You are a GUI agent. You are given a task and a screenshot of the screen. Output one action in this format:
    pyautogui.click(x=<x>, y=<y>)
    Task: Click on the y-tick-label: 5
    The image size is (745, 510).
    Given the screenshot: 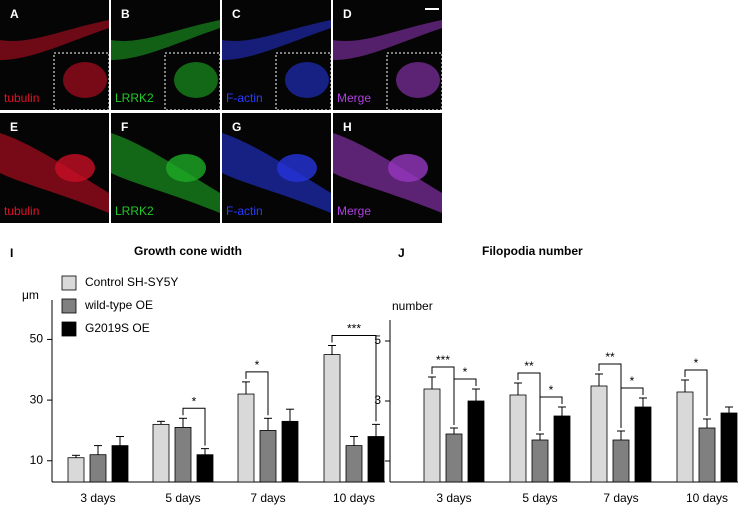 What is the action you would take?
    pyautogui.click(x=377, y=340)
    